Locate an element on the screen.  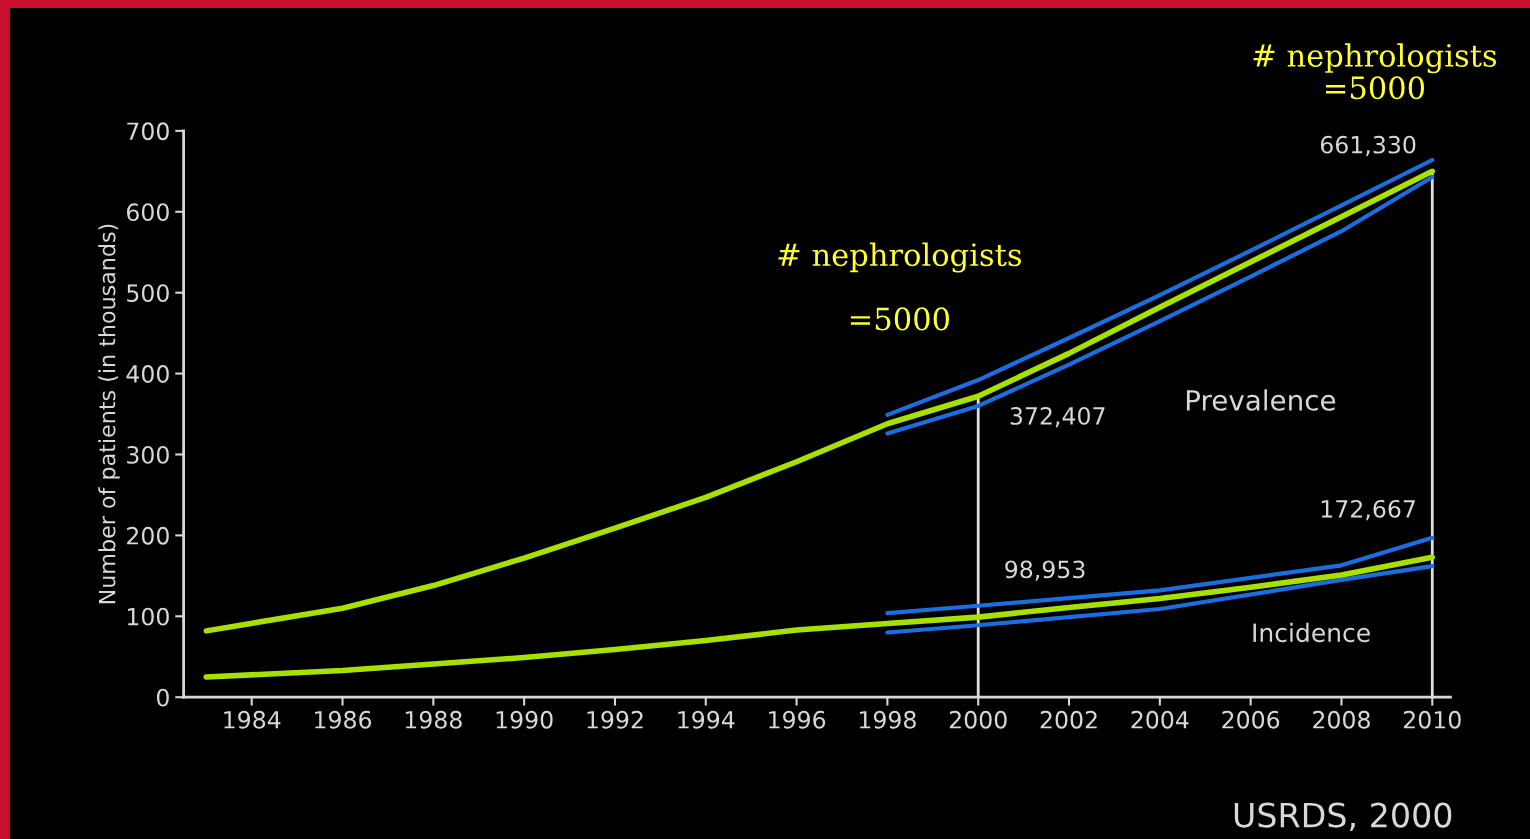
x-tick-label: 1998 is located at coordinates (887, 719).